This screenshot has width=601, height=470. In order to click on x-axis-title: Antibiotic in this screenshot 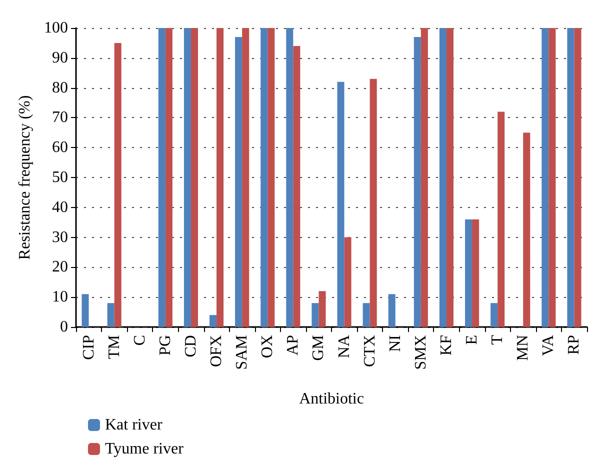, I will do `click(331, 399)`.